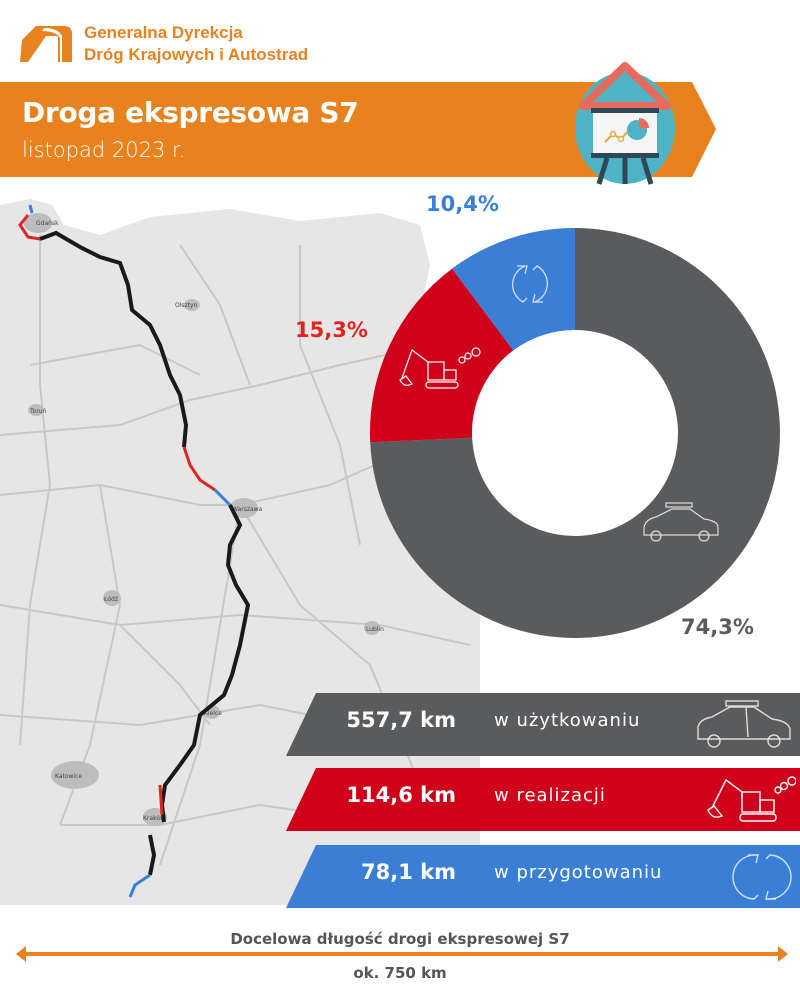  Describe the element at coordinates (625, 123) in the screenshot. I see `presentation-chart-icon` at that location.